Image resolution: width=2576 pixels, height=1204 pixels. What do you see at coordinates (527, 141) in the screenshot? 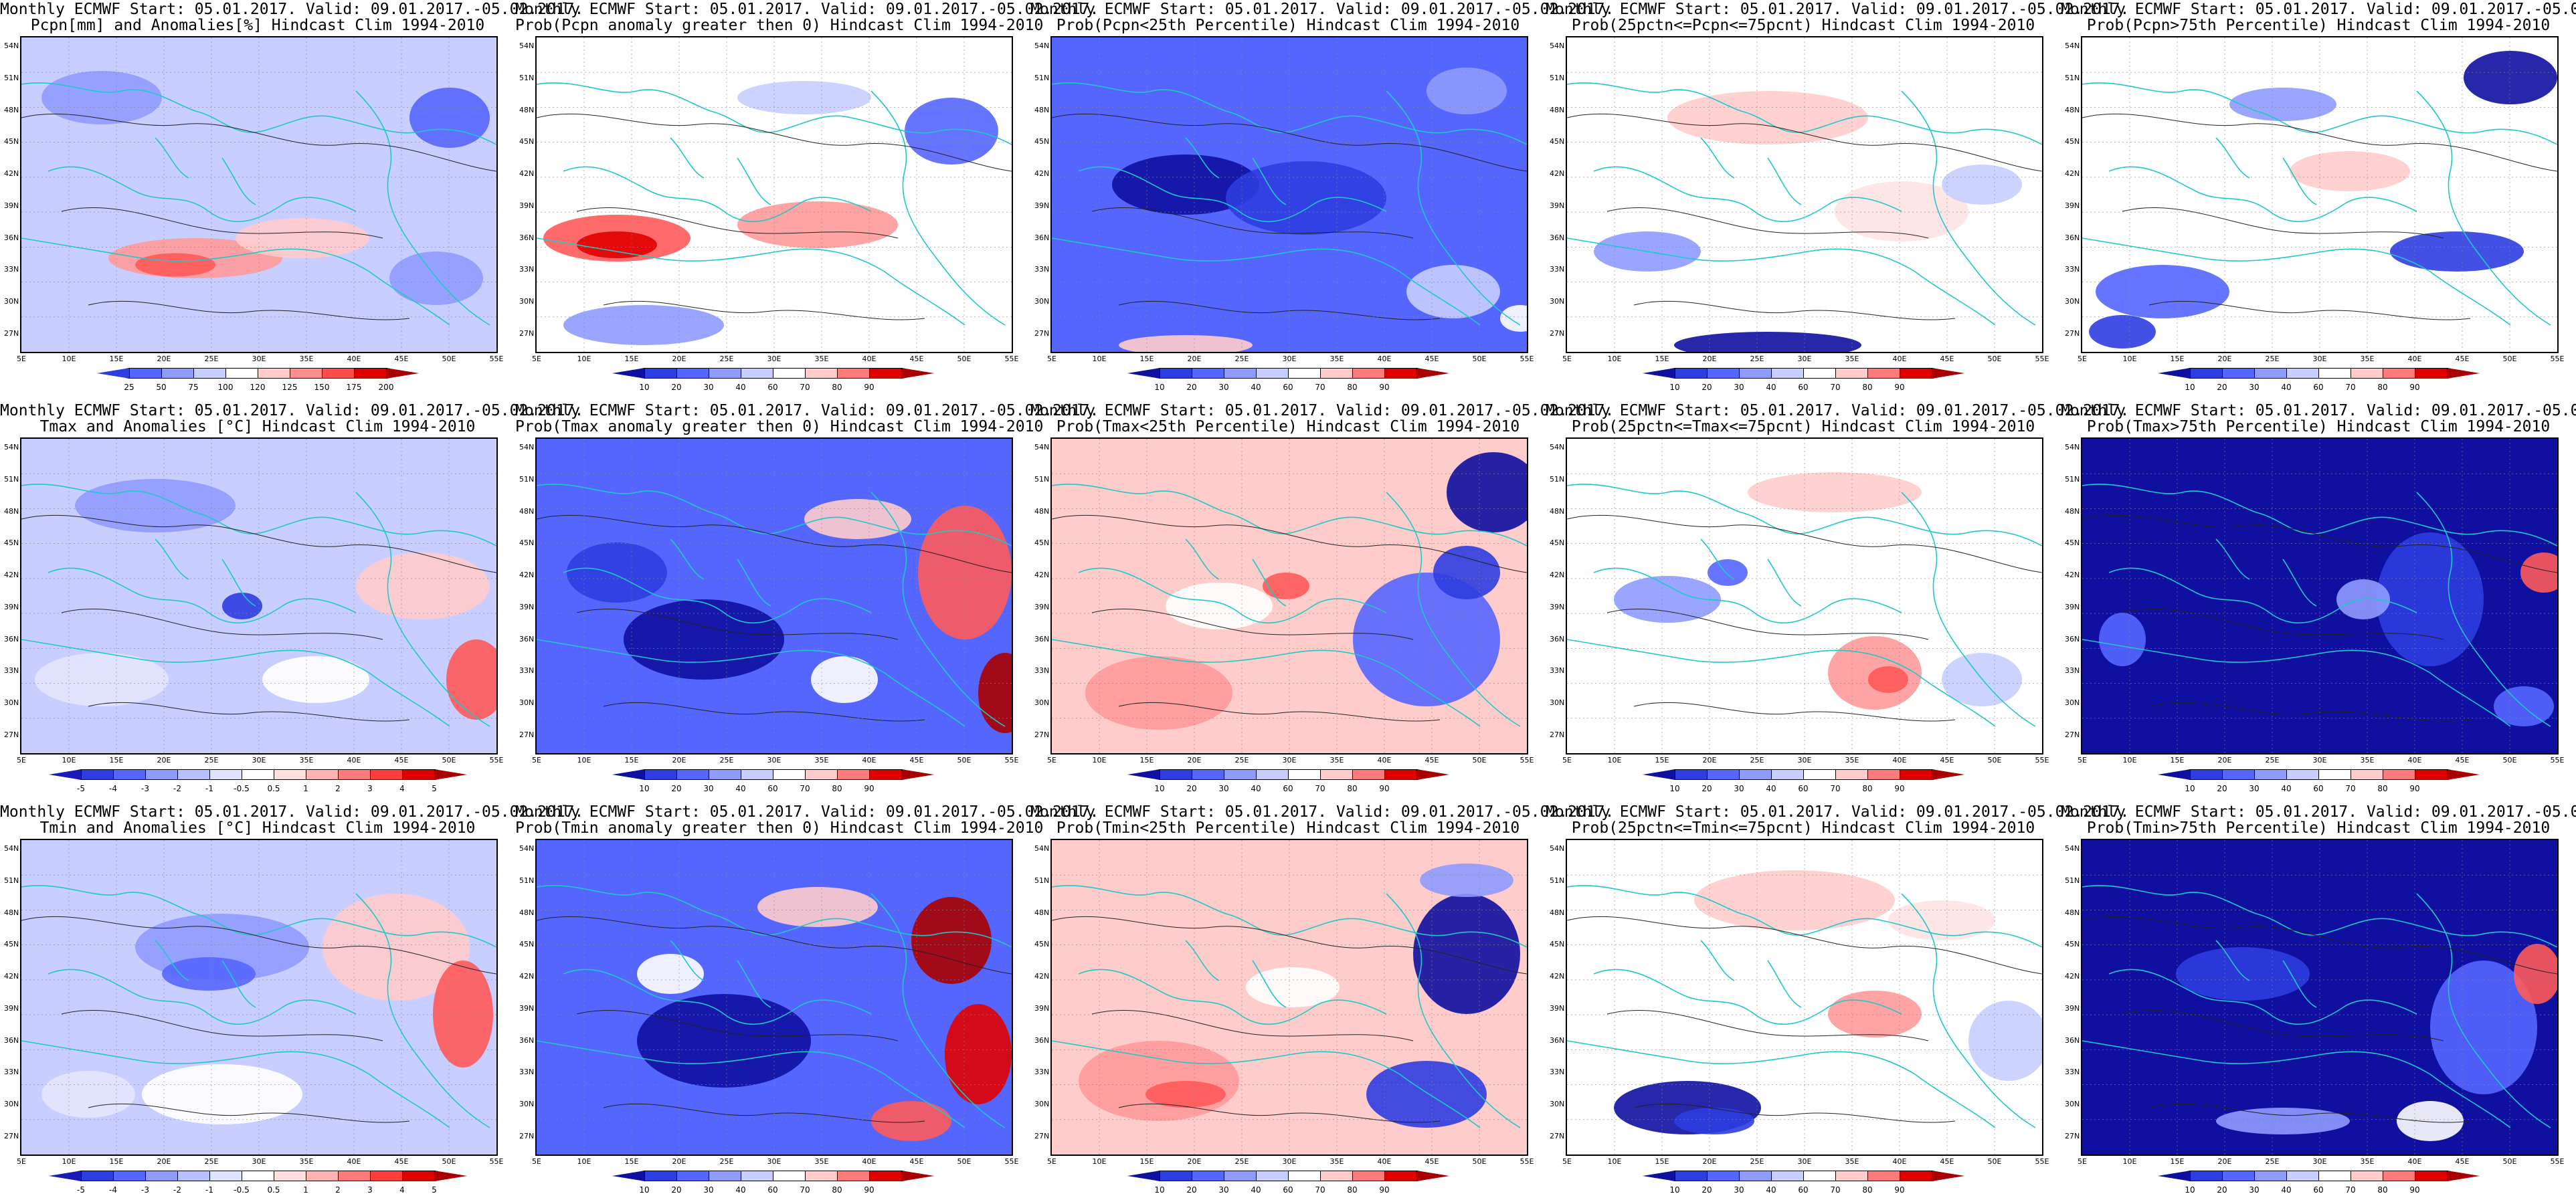
I see `lat-label: 45N` at bounding box center [527, 141].